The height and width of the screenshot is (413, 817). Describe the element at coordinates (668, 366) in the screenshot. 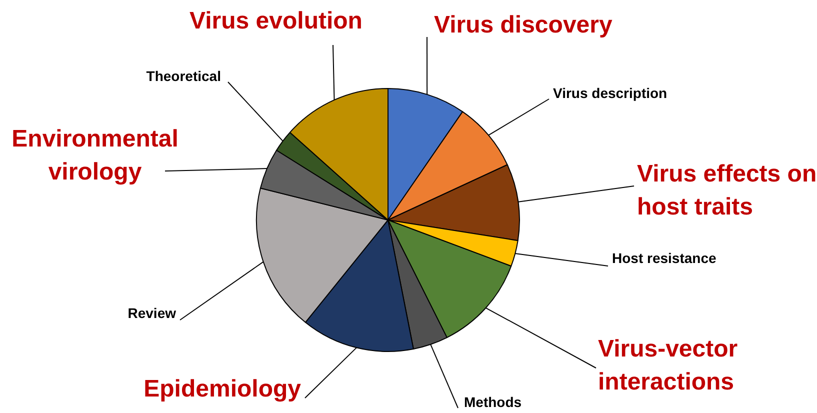

I see `slice-label: Virus-vector interactions` at that location.